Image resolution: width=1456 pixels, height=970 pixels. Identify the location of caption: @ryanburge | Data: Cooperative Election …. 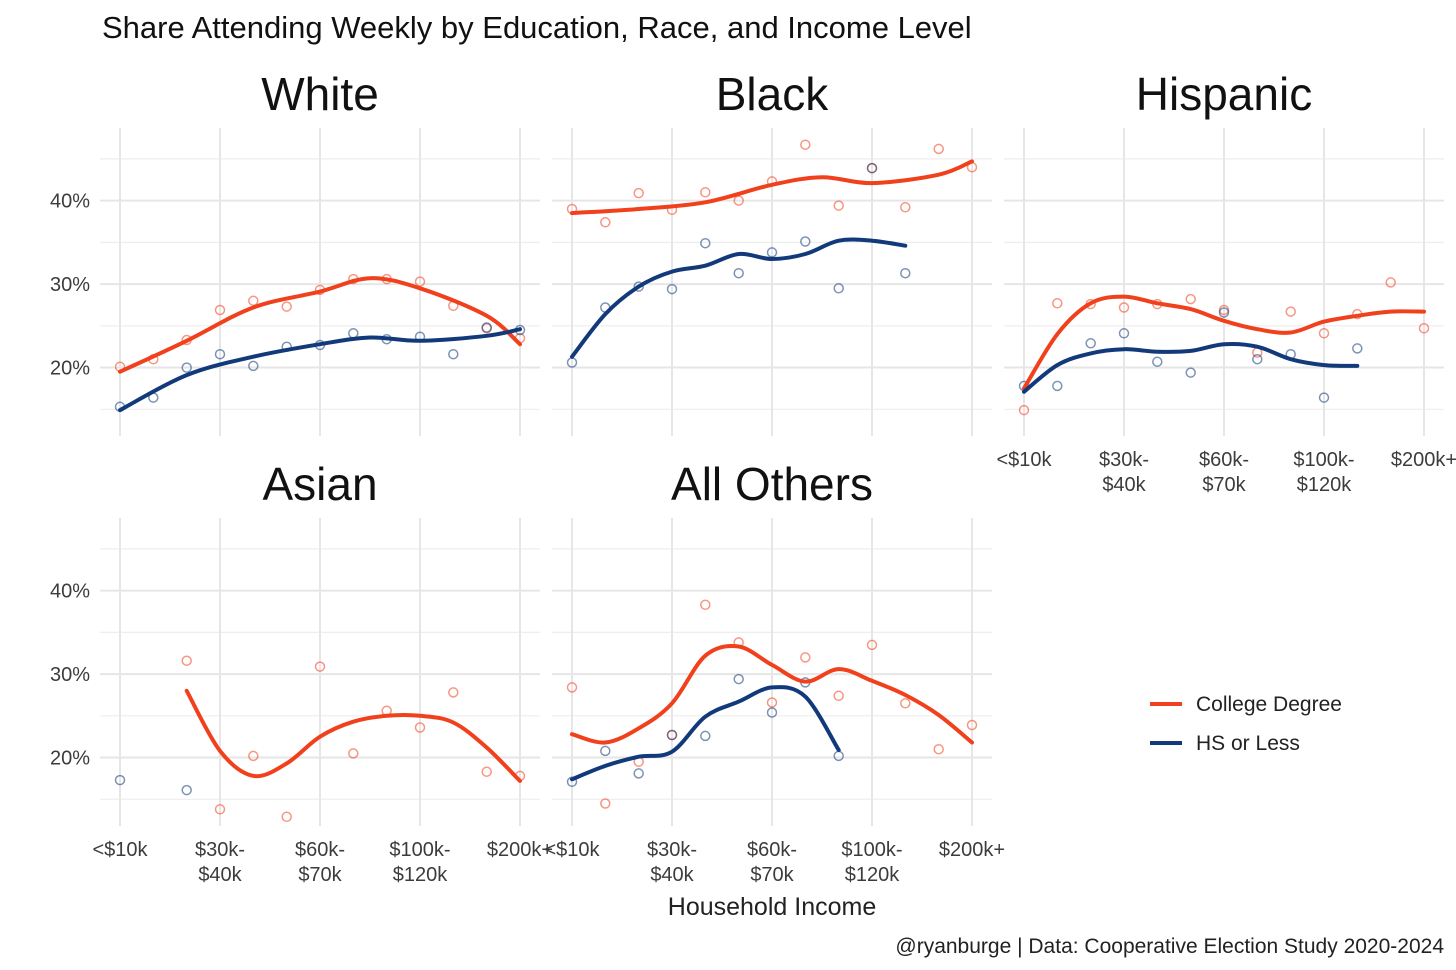
(1169, 946).